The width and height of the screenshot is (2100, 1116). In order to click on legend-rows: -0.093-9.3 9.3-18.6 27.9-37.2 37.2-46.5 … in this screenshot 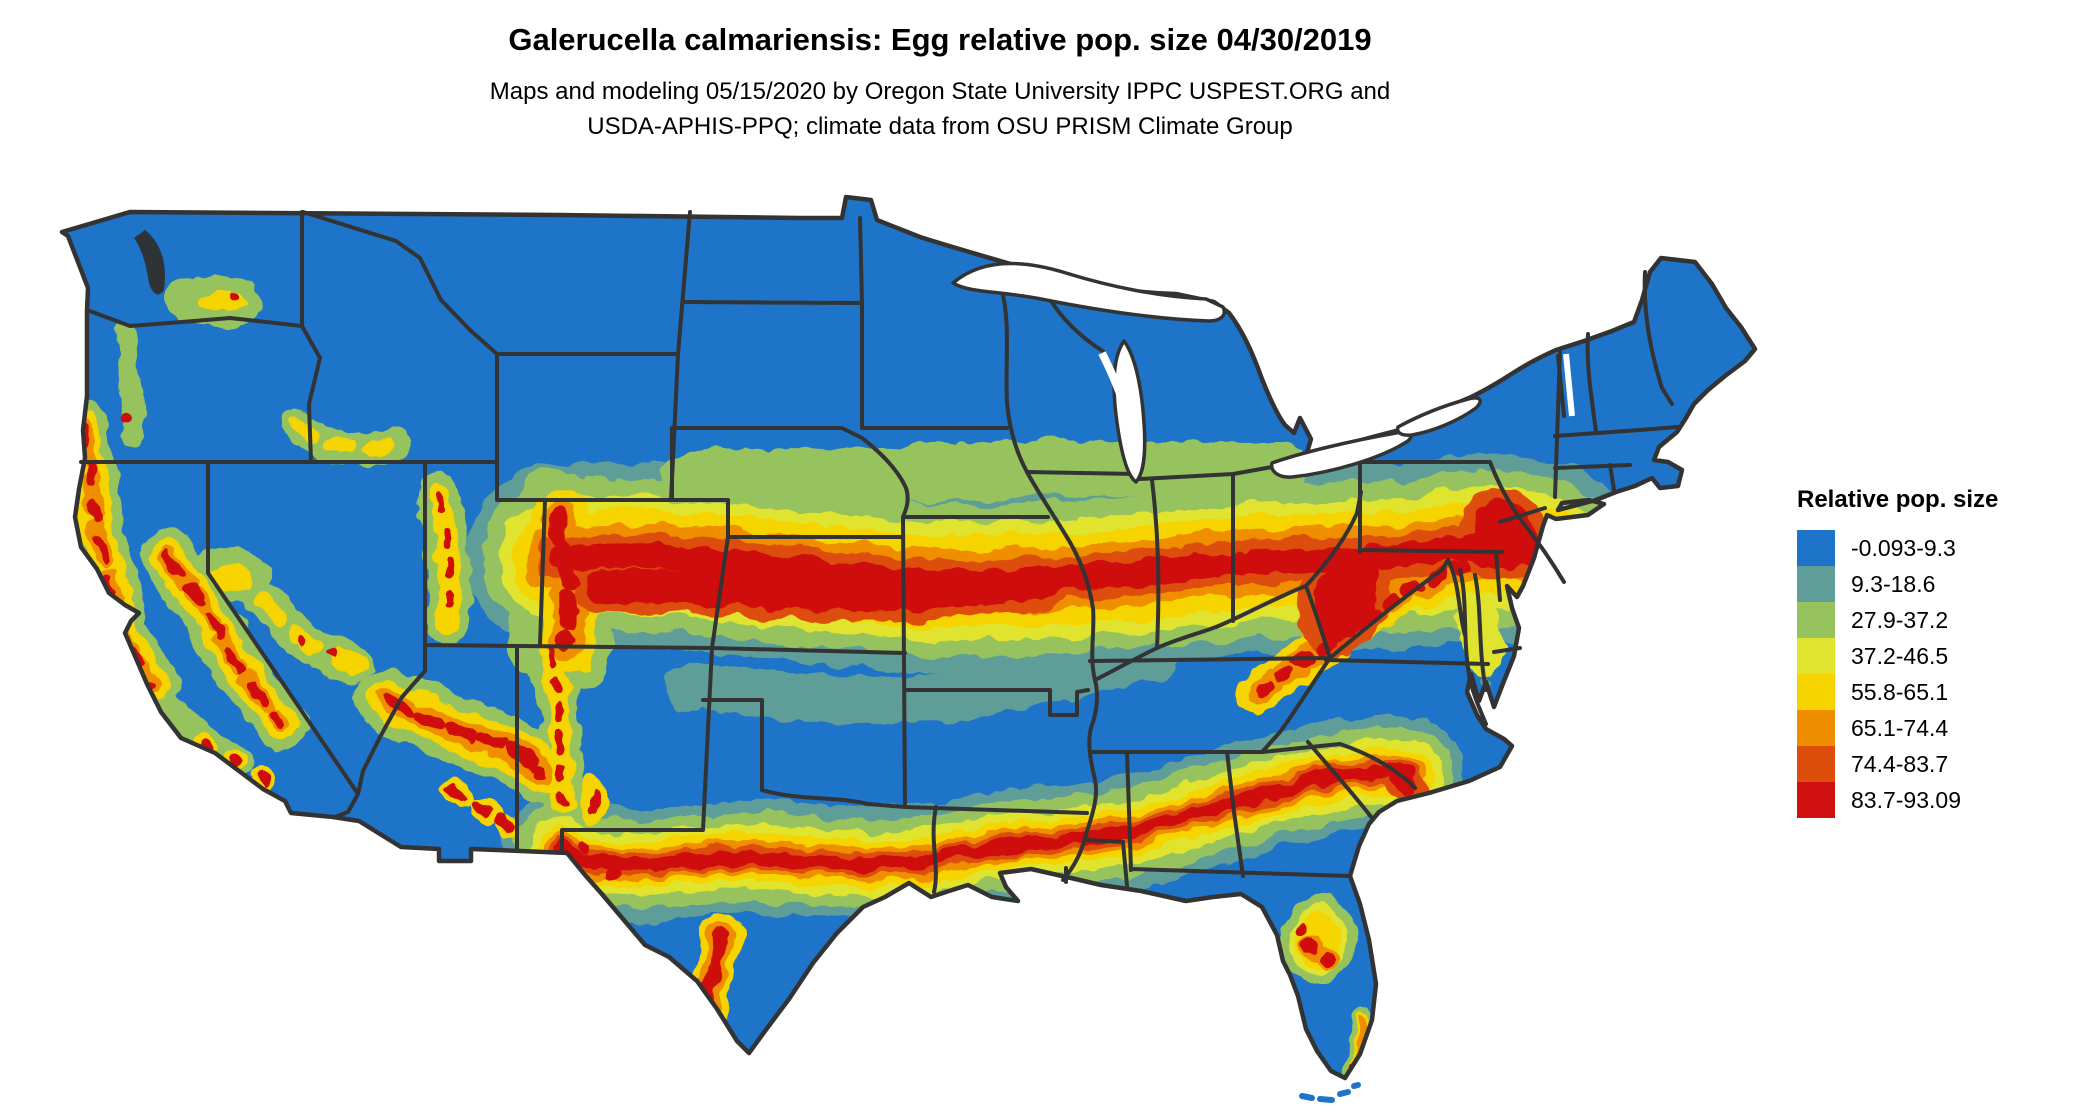, I will do `click(1942, 674)`.